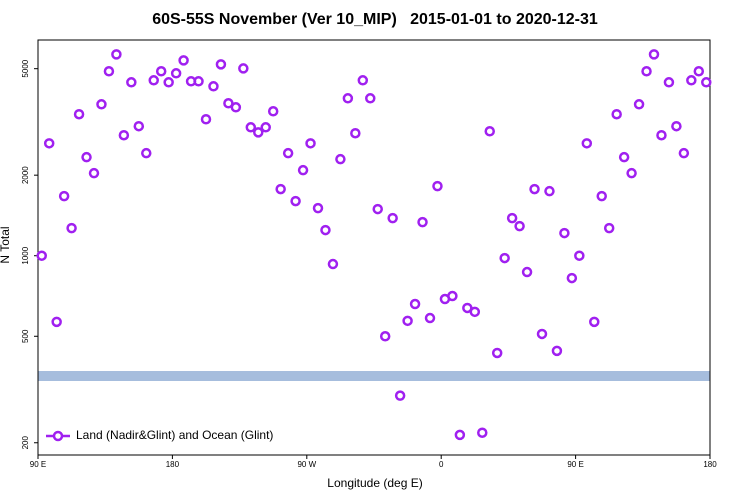 Image resolution: width=750 pixels, height=500 pixels. Describe the element at coordinates (306, 464) in the screenshot. I see `x-tick-label: 90 W` at that location.